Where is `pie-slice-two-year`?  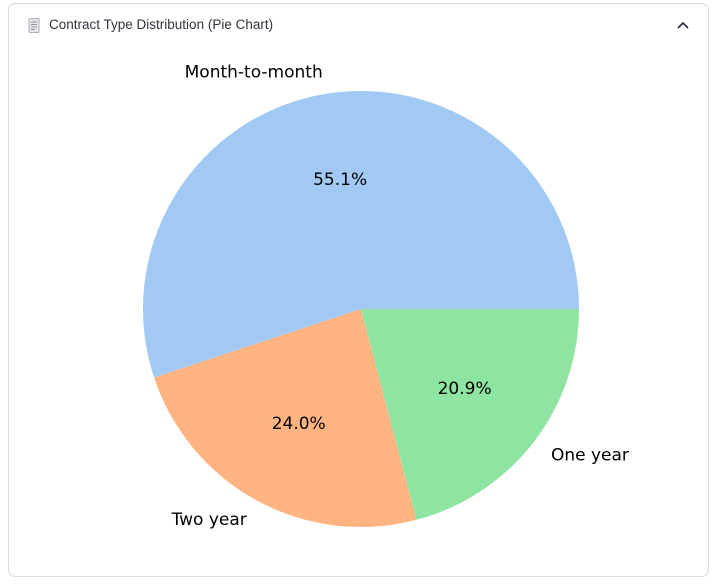
pie-slice-two-year is located at coordinates (285, 418).